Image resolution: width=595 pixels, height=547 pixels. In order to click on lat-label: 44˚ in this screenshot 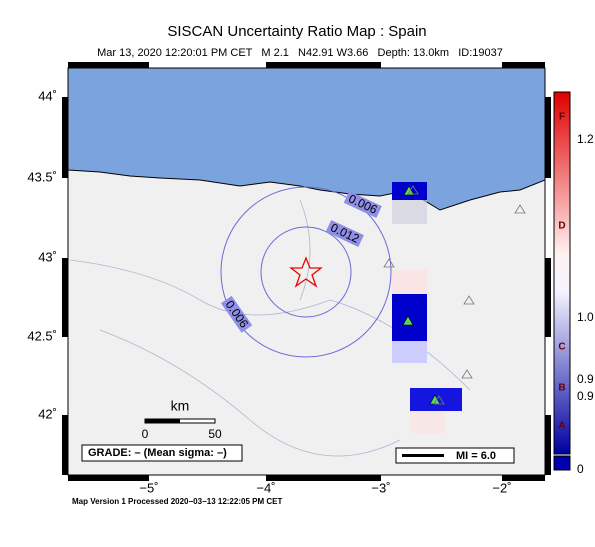, I will do `click(47, 95)`.